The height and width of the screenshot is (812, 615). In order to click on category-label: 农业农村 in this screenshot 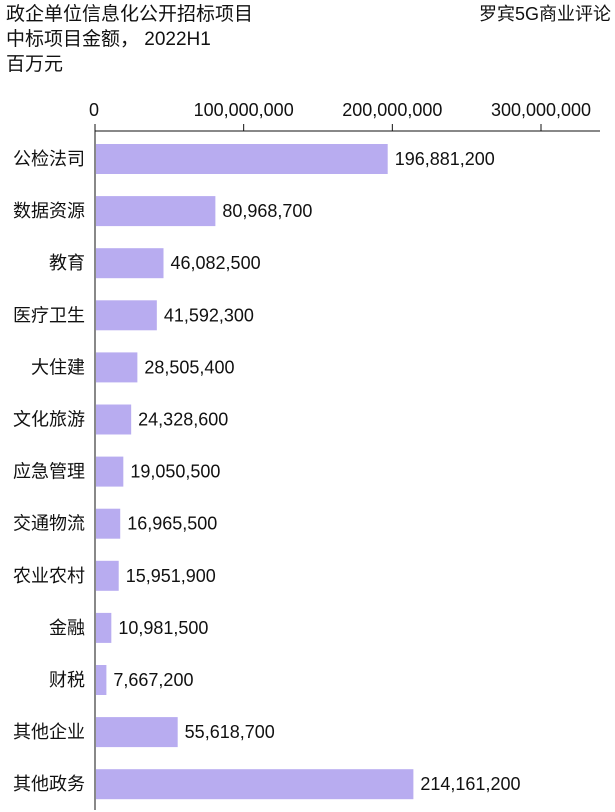, I will do `click(49, 576)`.